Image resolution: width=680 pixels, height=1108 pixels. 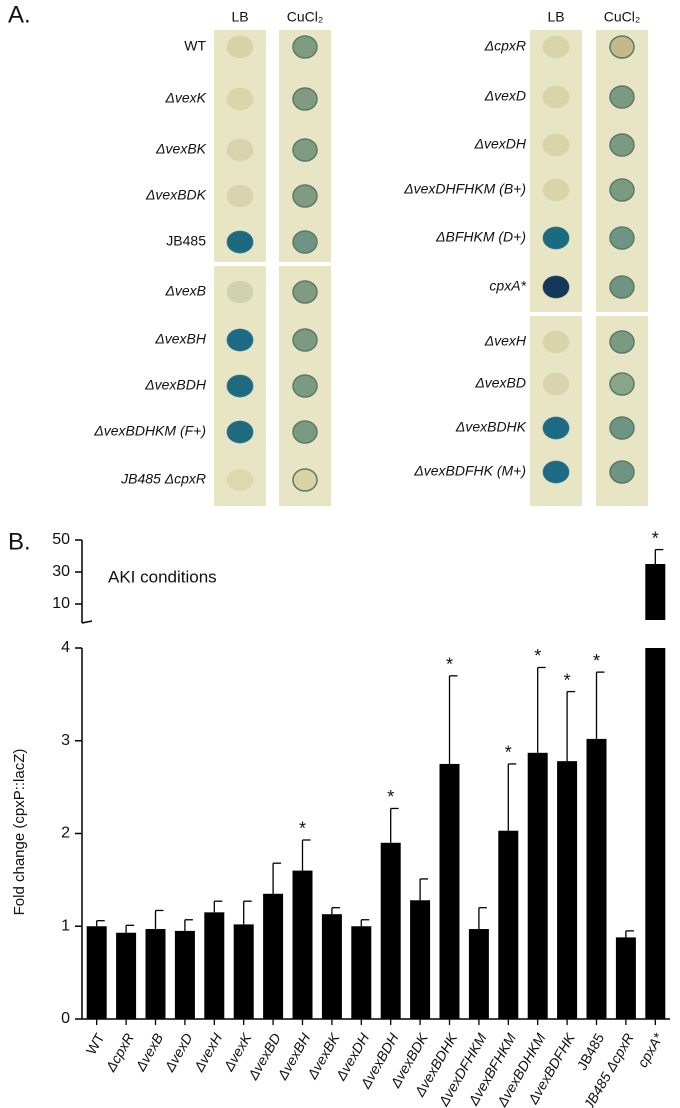 What do you see at coordinates (650, 1050) in the screenshot?
I see `x-tick-label: cpxA*` at bounding box center [650, 1050].